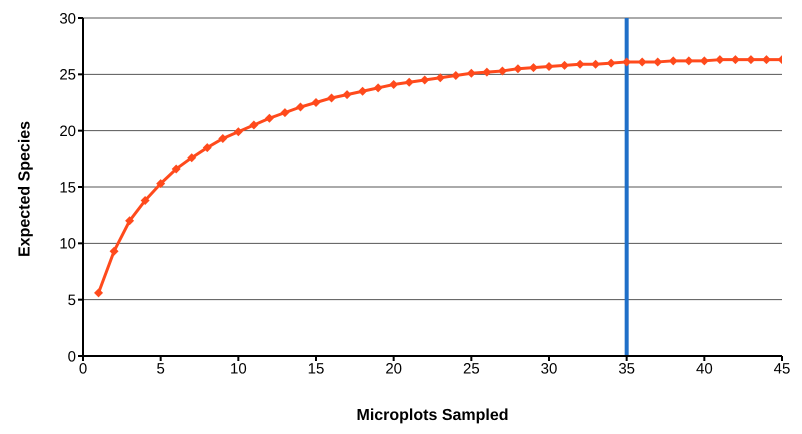 Image resolution: width=802 pixels, height=434 pixels. I want to click on y-tick-label: 10, so click(67, 244).